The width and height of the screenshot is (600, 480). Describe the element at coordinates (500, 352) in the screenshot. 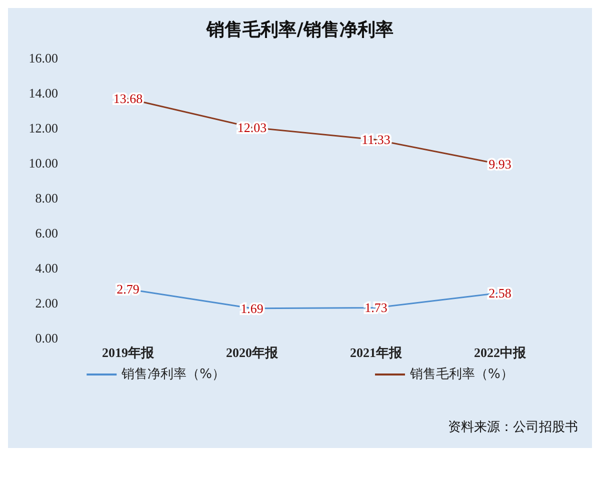

I see `x-tick-label: 2022中报` at that location.